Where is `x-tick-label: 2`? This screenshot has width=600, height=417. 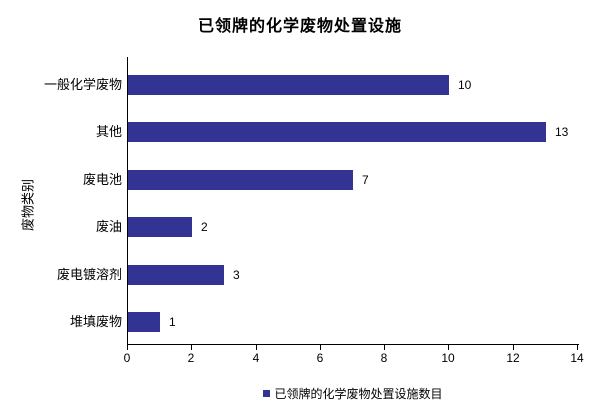
x-tick-label: 2 is located at coordinates (191, 358).